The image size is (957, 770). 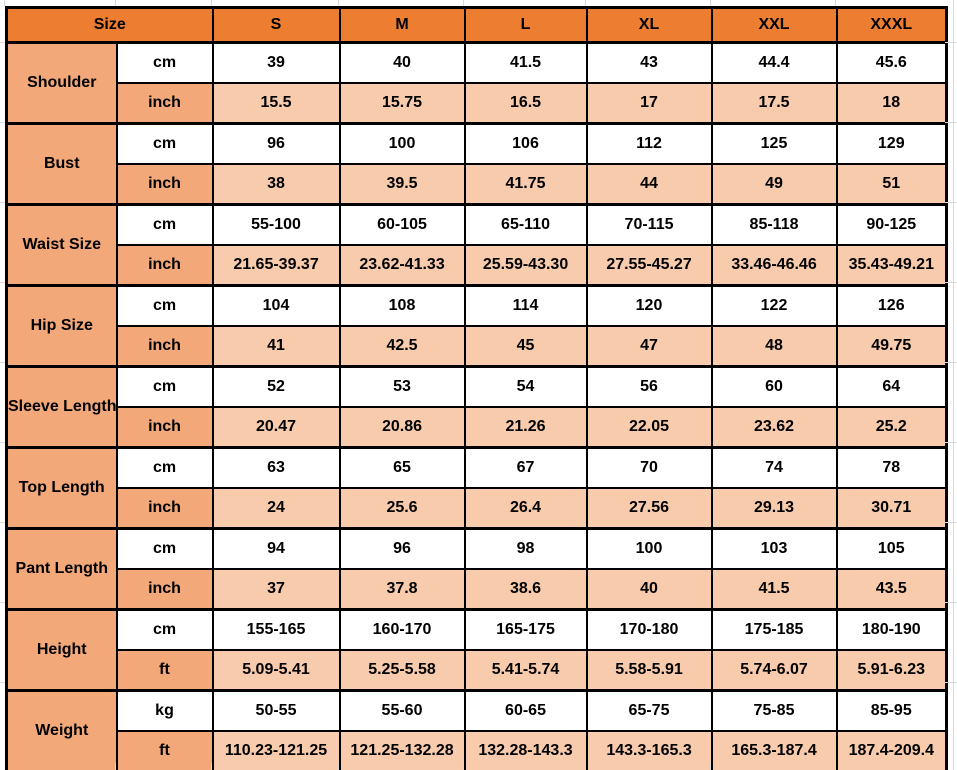 I want to click on value-cell: 22.05, so click(x=649, y=427).